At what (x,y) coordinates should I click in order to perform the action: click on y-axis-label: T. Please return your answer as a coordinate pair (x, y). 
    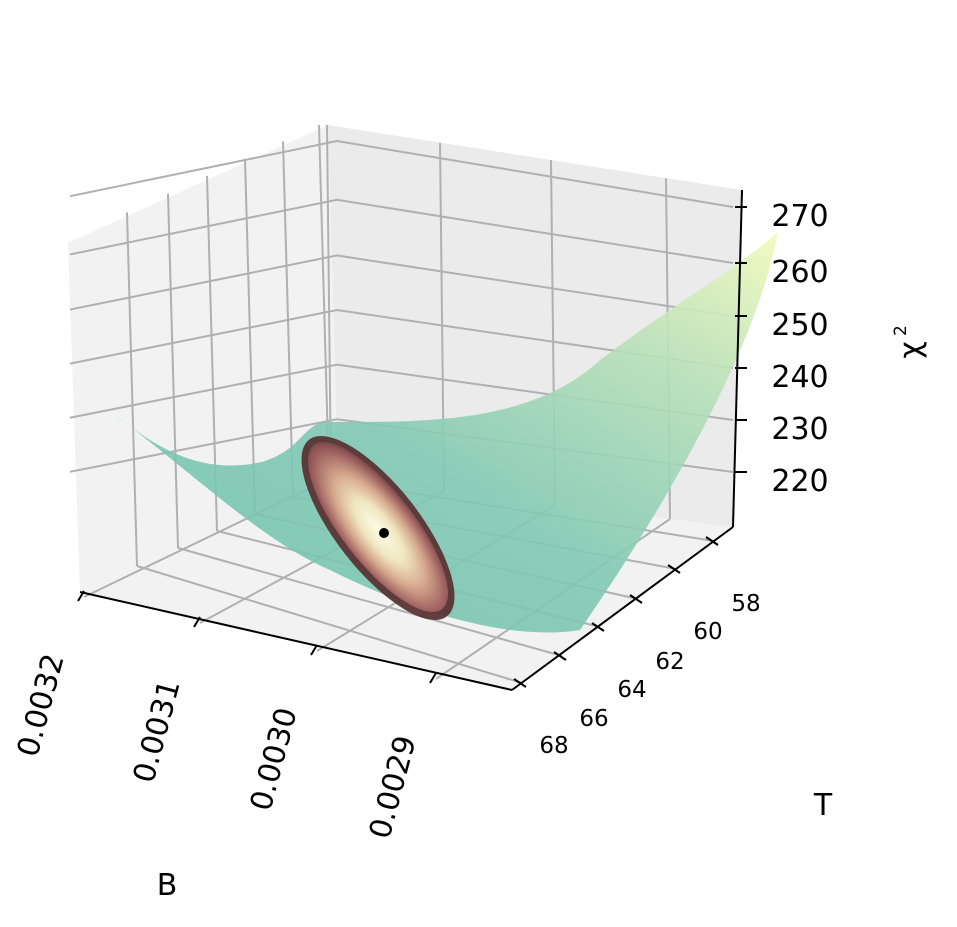
    Looking at the image, I should click on (823, 805).